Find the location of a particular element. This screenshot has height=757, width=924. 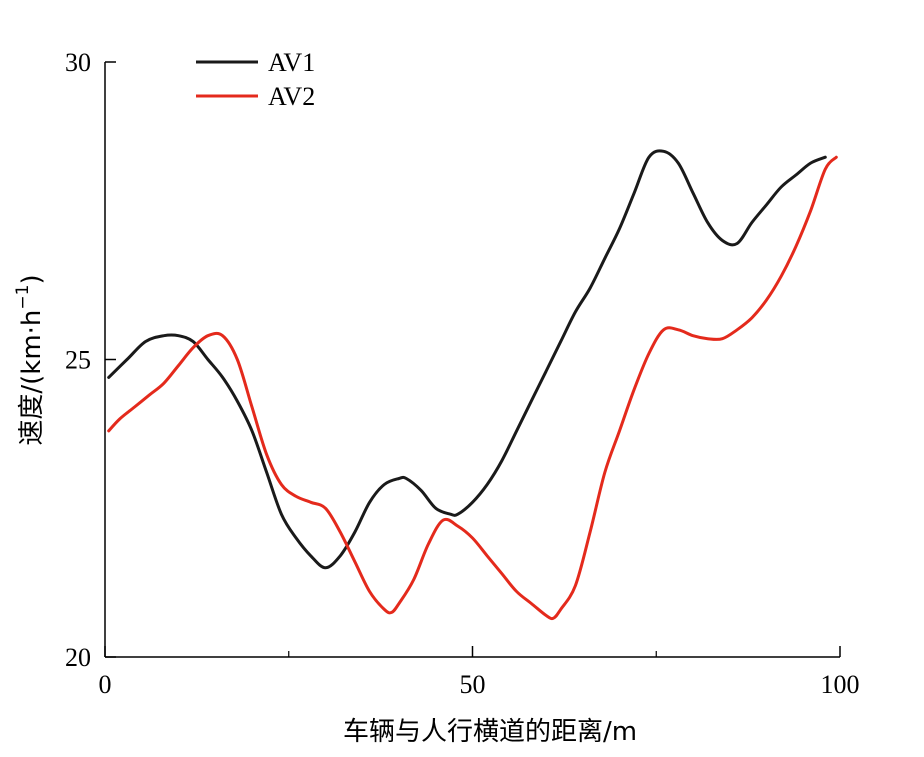

legend-label-av2: AV2 is located at coordinates (291, 96).